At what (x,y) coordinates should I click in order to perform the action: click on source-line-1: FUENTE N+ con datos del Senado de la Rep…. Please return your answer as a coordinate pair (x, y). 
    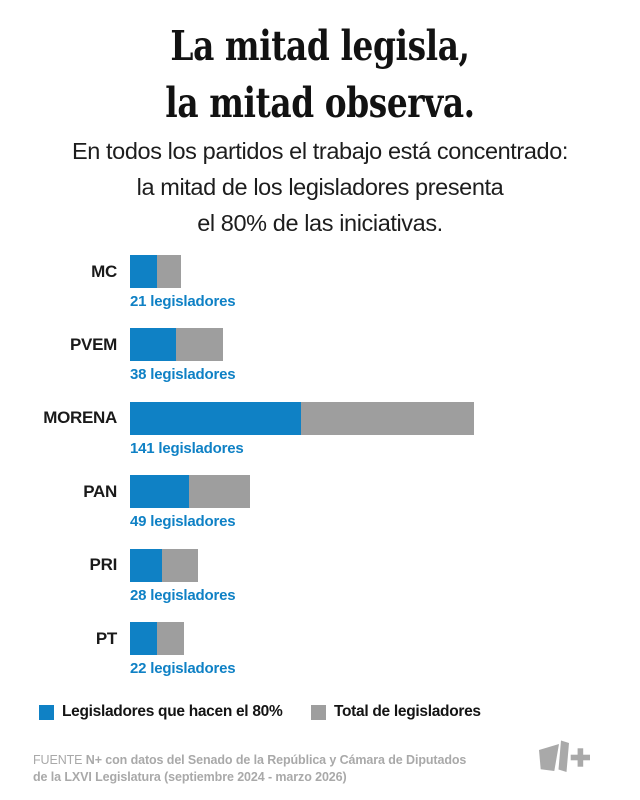
    Looking at the image, I should click on (268, 760).